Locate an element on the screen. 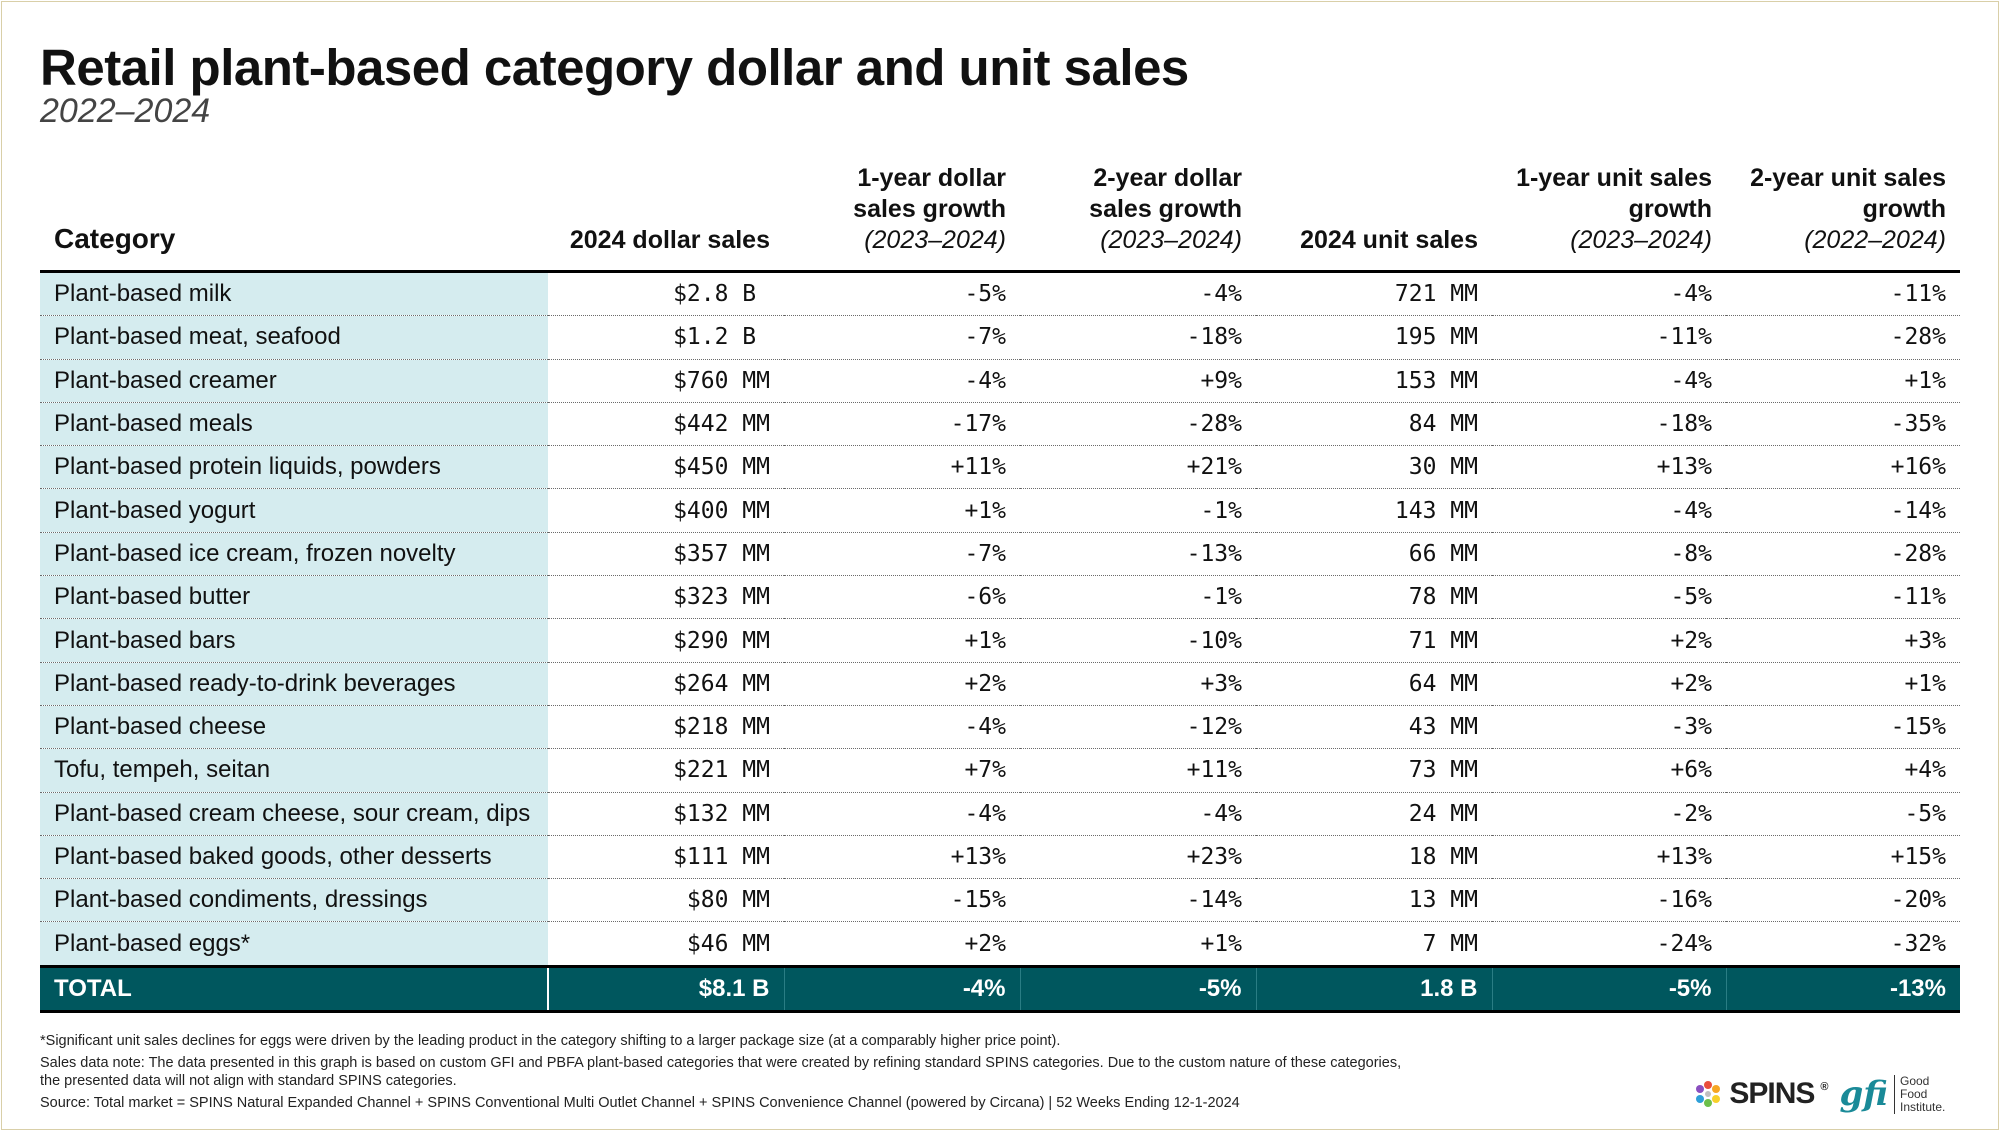 The image size is (2000, 1131). cell-category: Plant-based butter is located at coordinates (294, 597).